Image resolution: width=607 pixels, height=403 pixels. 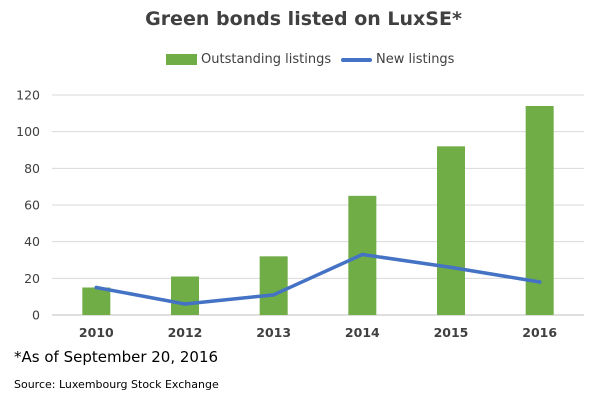 What do you see at coordinates (32, 241) in the screenshot?
I see `y-tick-label: 40` at bounding box center [32, 241].